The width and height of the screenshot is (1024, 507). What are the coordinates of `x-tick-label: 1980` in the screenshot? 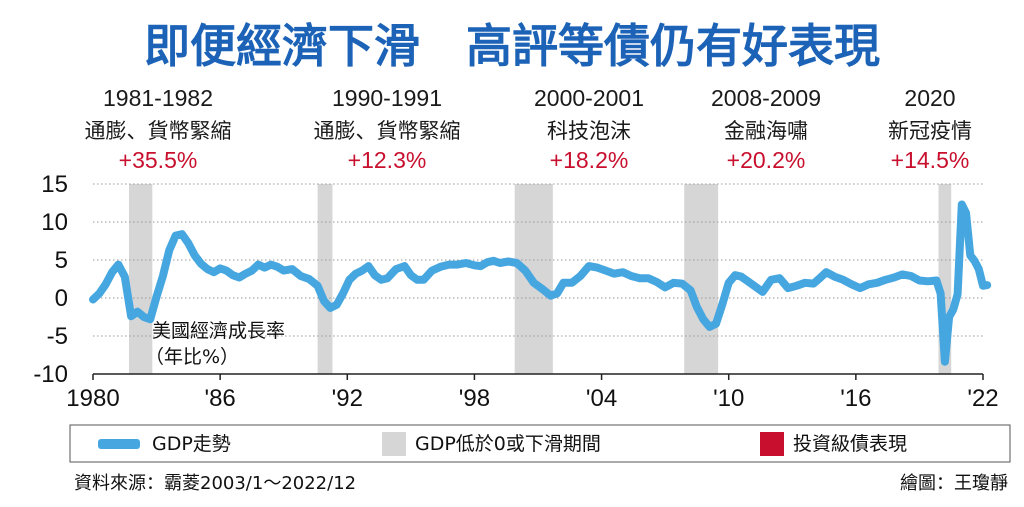 It's located at (92, 398).